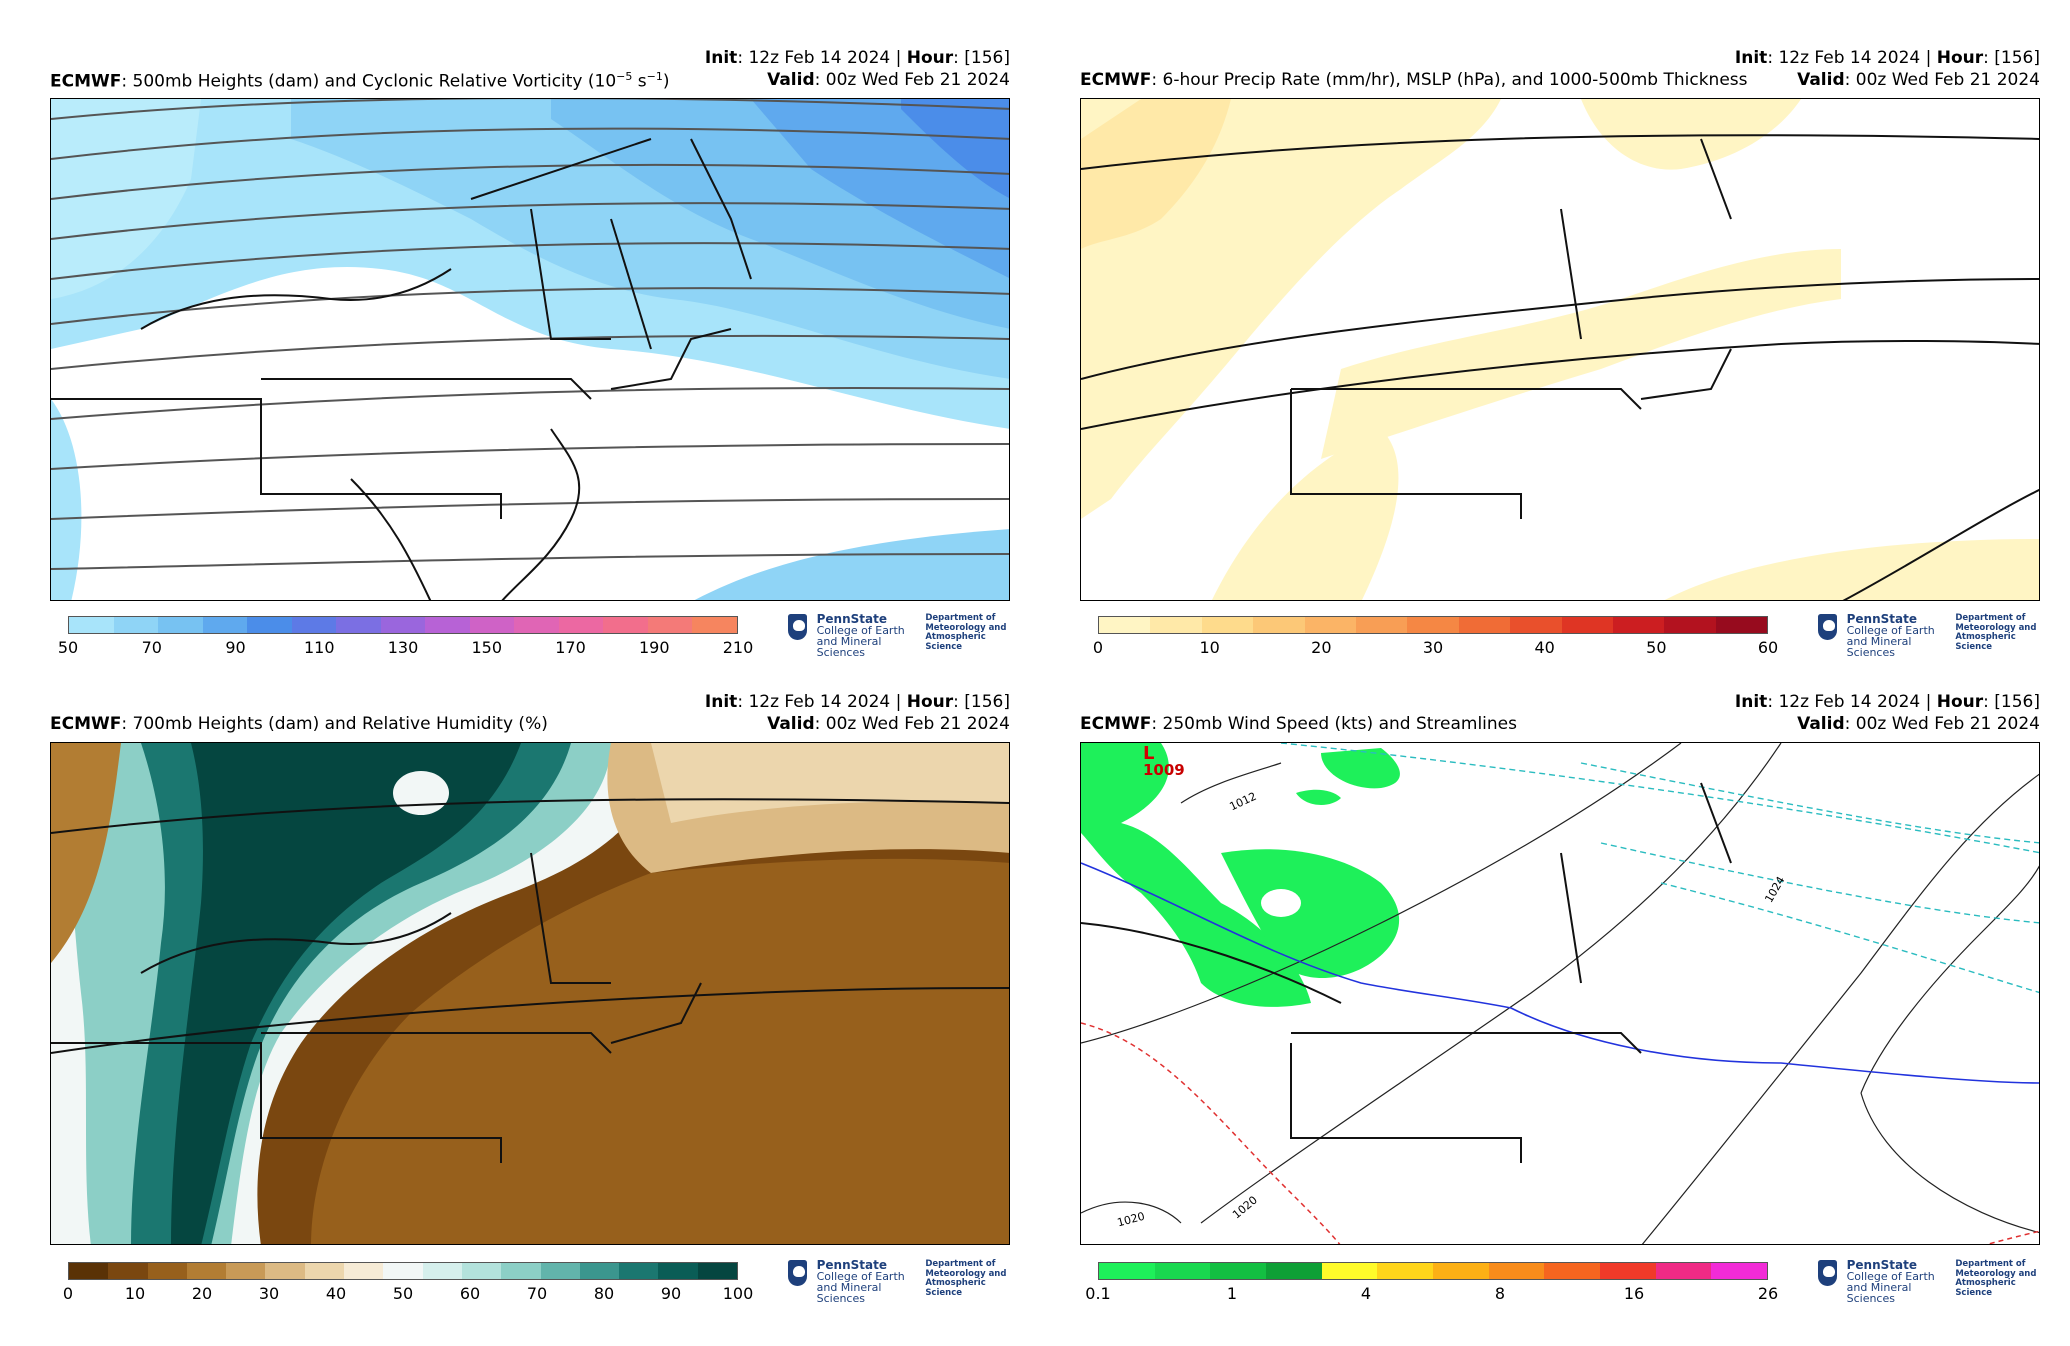 The height and width of the screenshot is (1346, 2070). What do you see at coordinates (336, 1293) in the screenshot?
I see `colorbar-tick-label: 40` at bounding box center [336, 1293].